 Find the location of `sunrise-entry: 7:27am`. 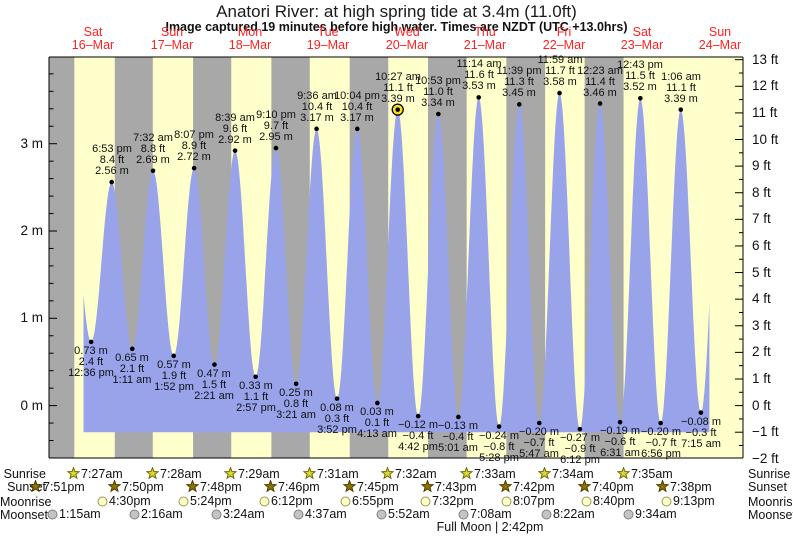

sunrise-entry: 7:27am is located at coordinates (95, 473).